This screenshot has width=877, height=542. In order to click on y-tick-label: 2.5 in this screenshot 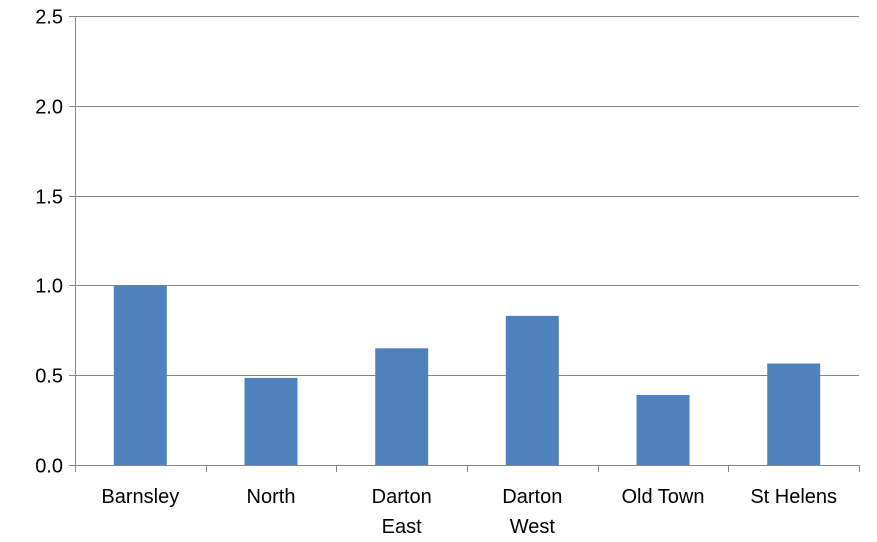, I will do `click(49, 18)`.